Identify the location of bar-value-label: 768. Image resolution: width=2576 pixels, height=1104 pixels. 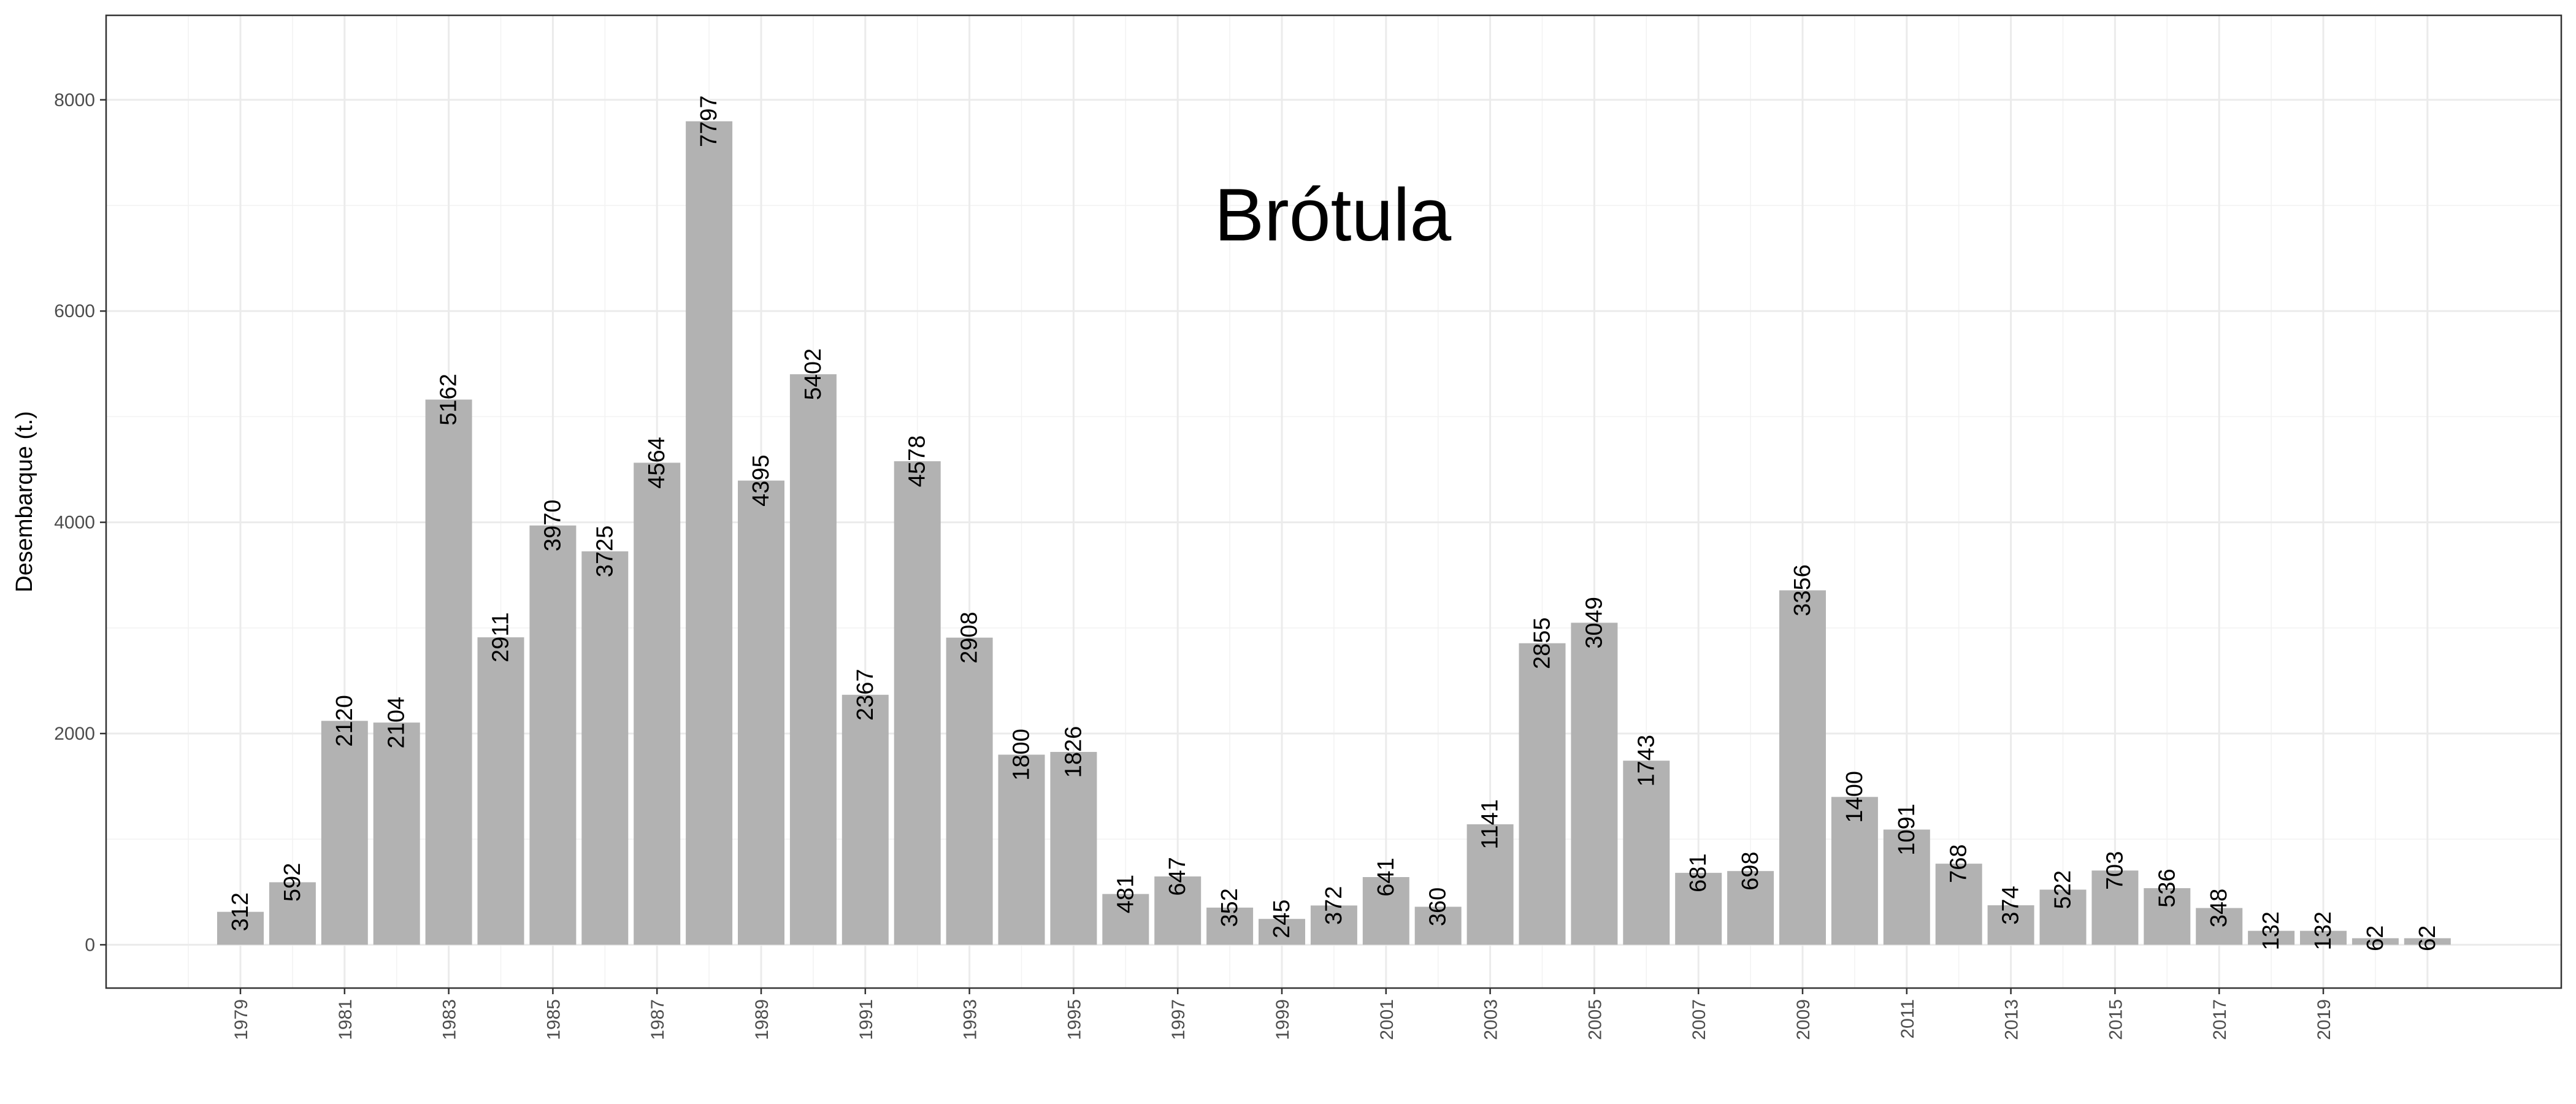
(1959, 863).